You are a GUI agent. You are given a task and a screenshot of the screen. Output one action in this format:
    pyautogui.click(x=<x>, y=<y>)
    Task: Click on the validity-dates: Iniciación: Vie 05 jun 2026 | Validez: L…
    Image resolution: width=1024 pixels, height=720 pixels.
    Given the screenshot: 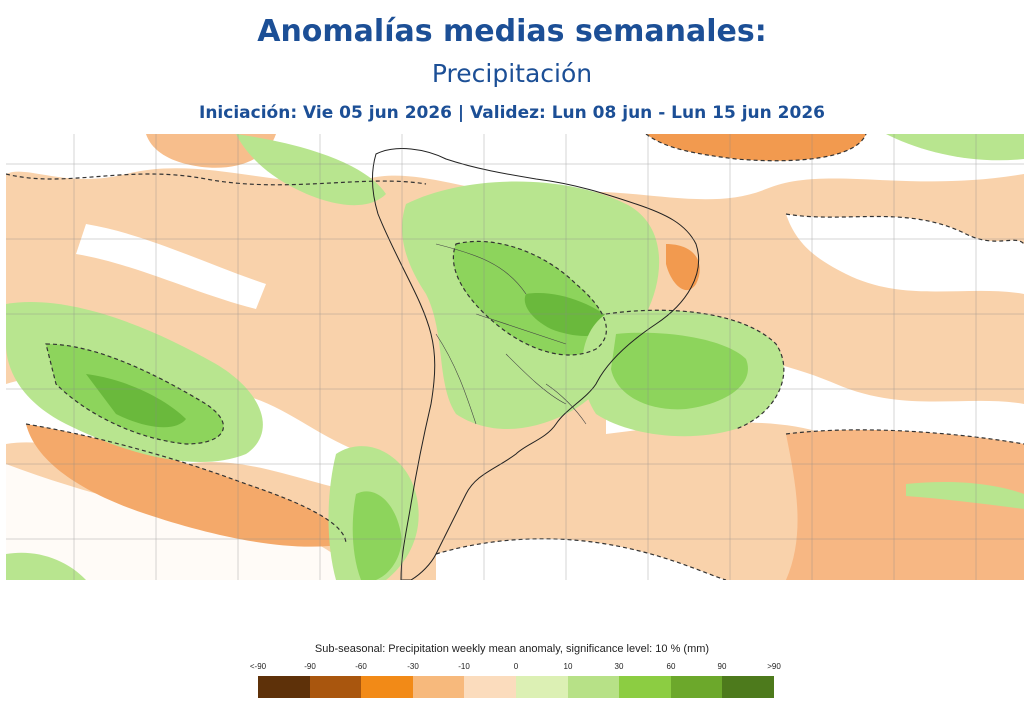 What is the action you would take?
    pyautogui.click(x=512, y=113)
    